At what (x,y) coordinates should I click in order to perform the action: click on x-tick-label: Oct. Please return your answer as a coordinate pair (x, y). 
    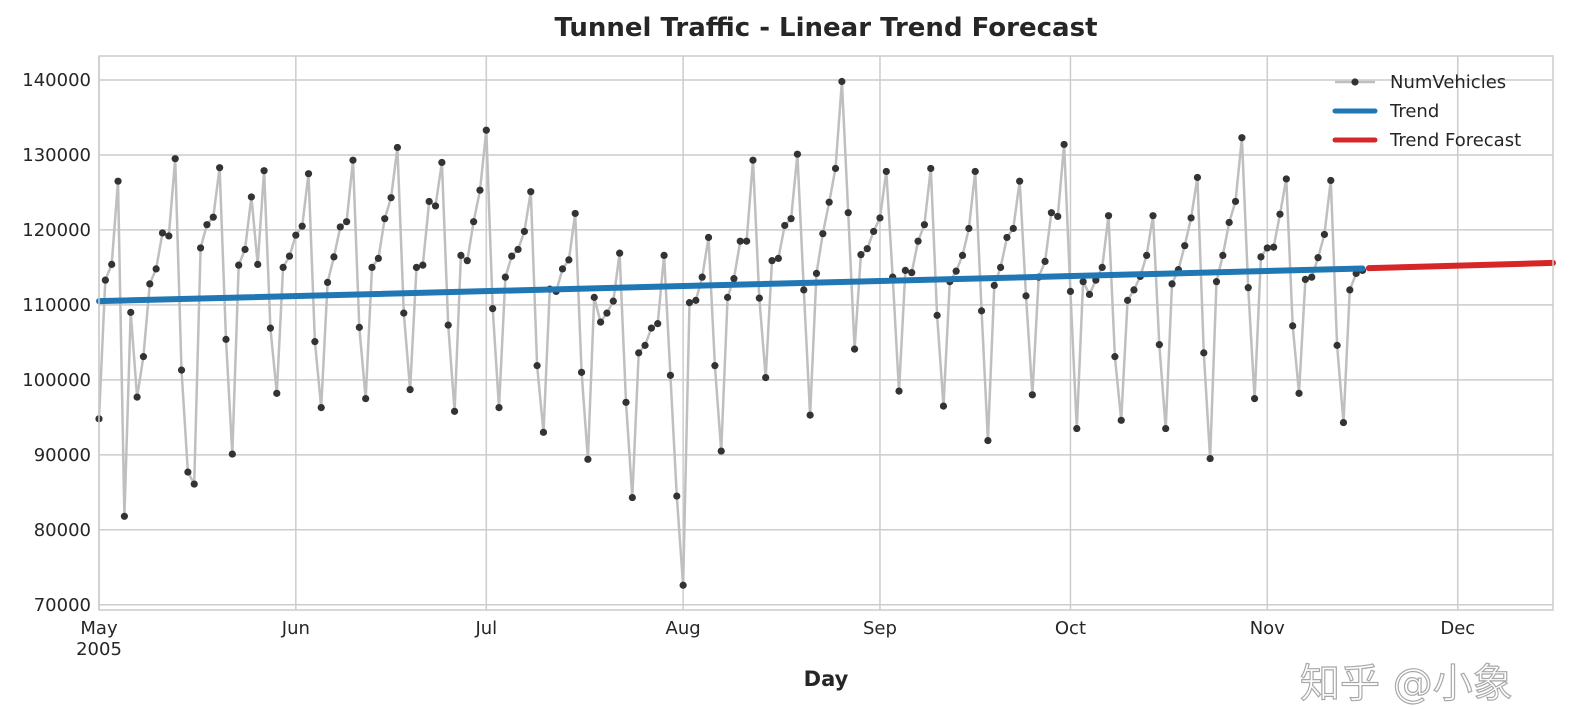
    Looking at the image, I should click on (1070, 628).